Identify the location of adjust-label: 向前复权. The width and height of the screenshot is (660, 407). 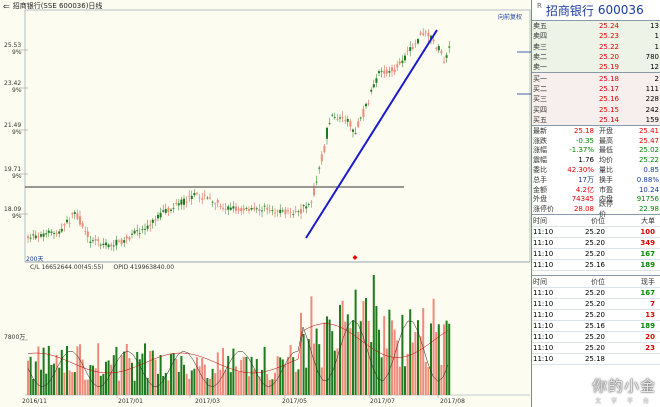
(510, 17).